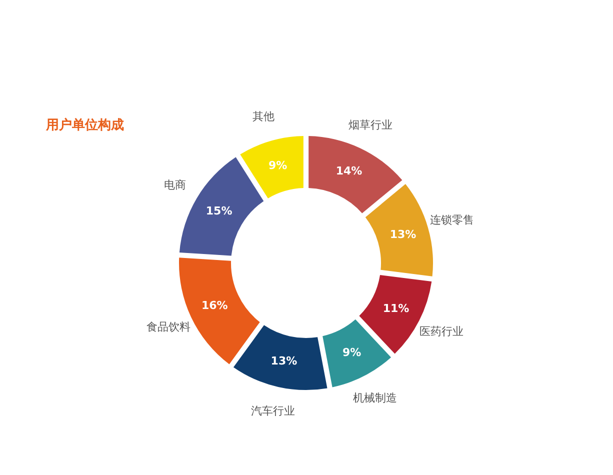 The width and height of the screenshot is (613, 475). What do you see at coordinates (452, 220) in the screenshot?
I see `slice-label: 连锁零售` at bounding box center [452, 220].